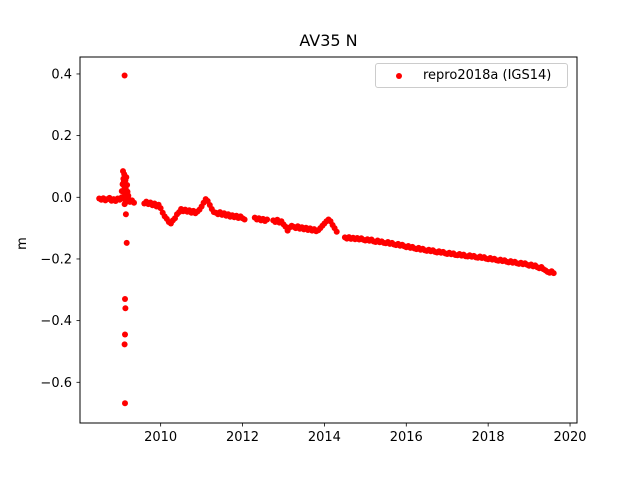 This screenshot has height=480, width=640. Describe the element at coordinates (328, 40) in the screenshot. I see `chart-title: AV35 N` at that location.